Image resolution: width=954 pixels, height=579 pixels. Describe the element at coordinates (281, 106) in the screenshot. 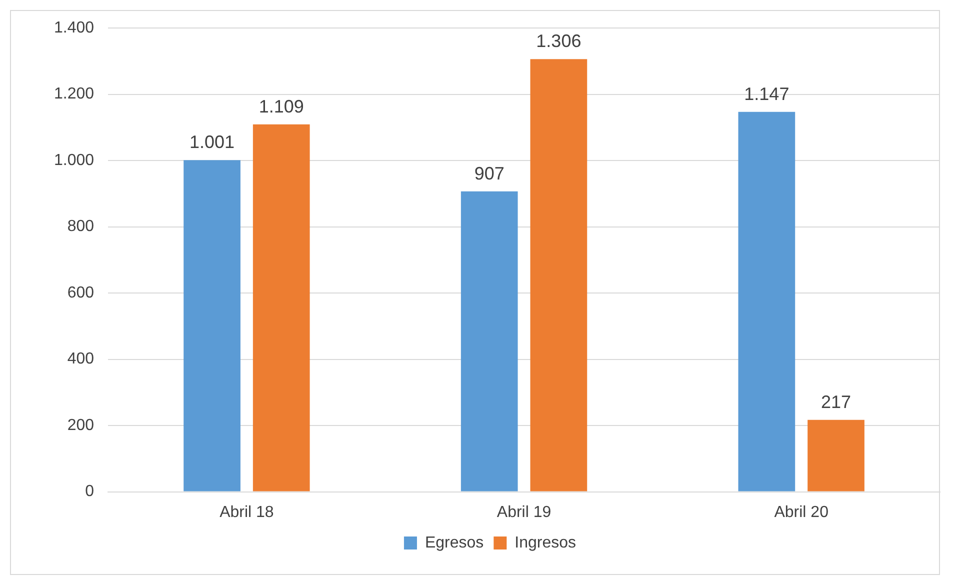

I see `data-label: 1.109` at that location.